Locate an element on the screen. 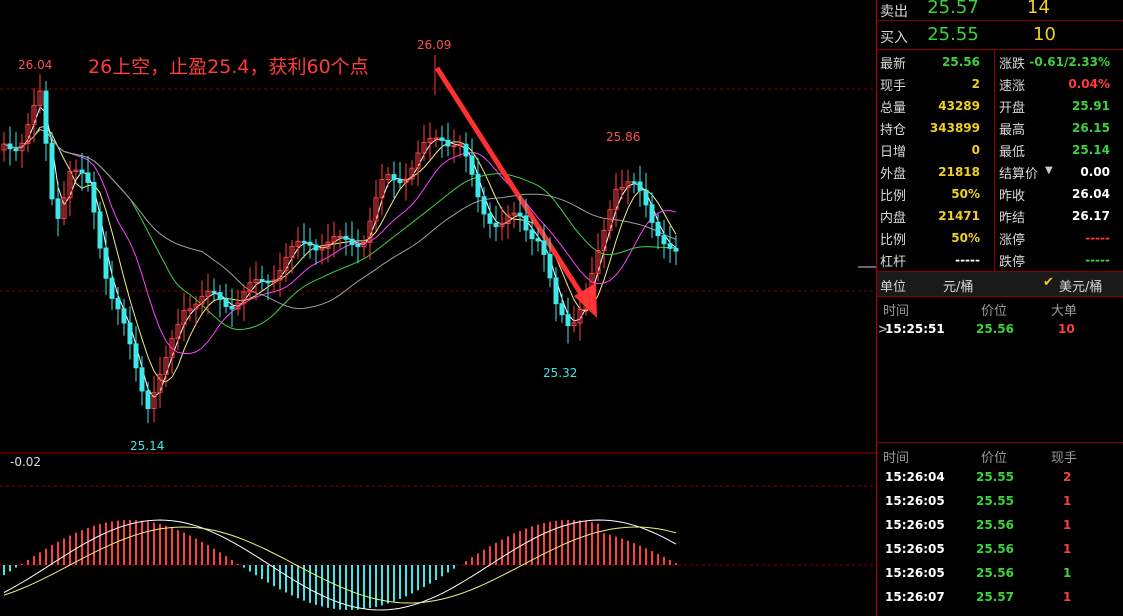 The image size is (1123, 616). buy-label: 买入 is located at coordinates (894, 38).